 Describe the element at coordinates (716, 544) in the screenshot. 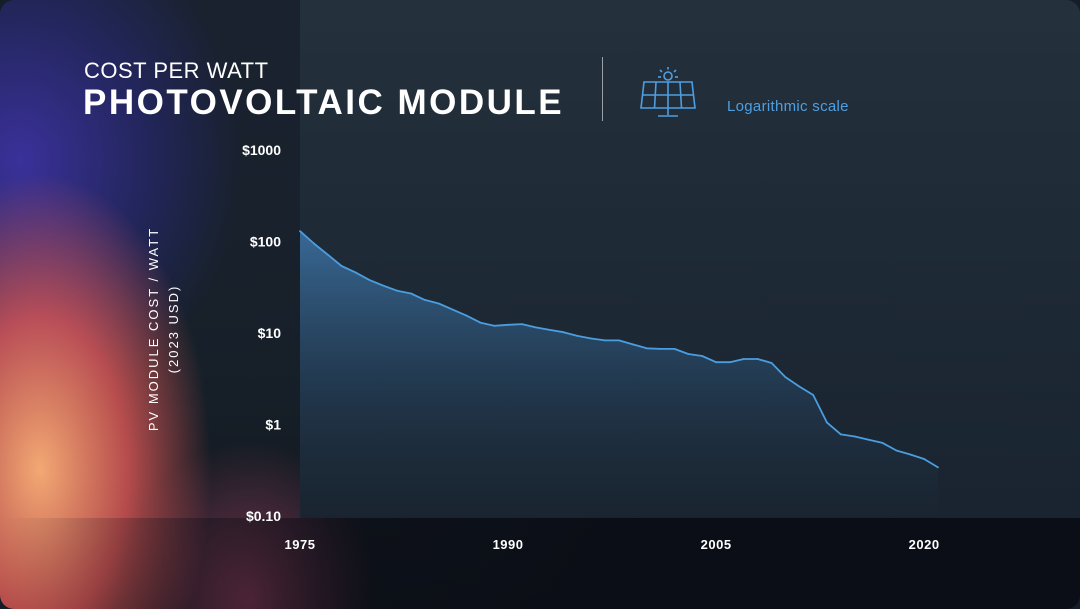

I see `x-tick-label: 2005` at that location.